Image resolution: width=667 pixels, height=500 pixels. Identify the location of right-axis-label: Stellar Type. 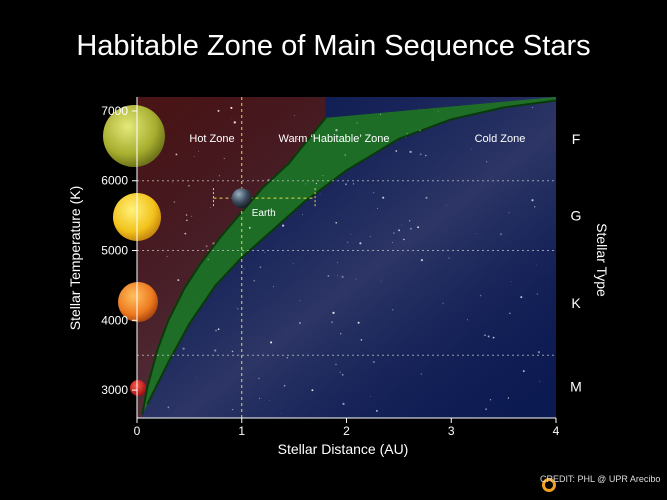
(602, 260).